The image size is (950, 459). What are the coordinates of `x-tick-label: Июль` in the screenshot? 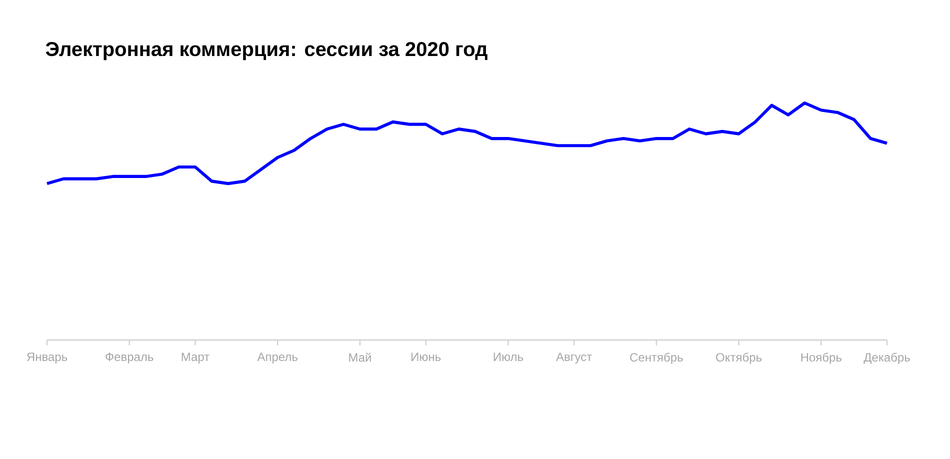 It's located at (509, 357).